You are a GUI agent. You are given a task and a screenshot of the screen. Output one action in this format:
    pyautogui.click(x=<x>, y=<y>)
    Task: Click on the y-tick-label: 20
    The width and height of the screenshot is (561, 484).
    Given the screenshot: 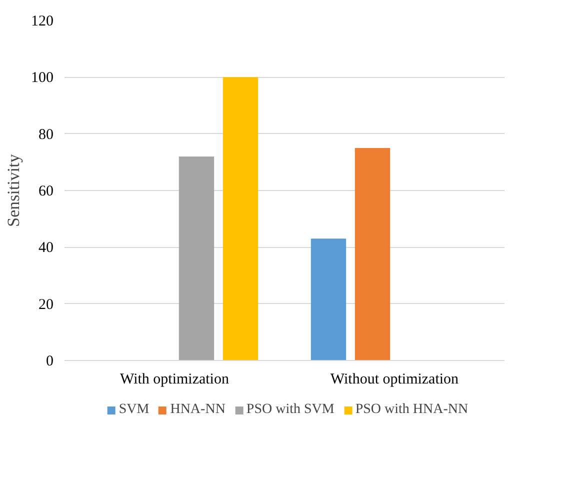 What is the action you would take?
    pyautogui.click(x=46, y=304)
    